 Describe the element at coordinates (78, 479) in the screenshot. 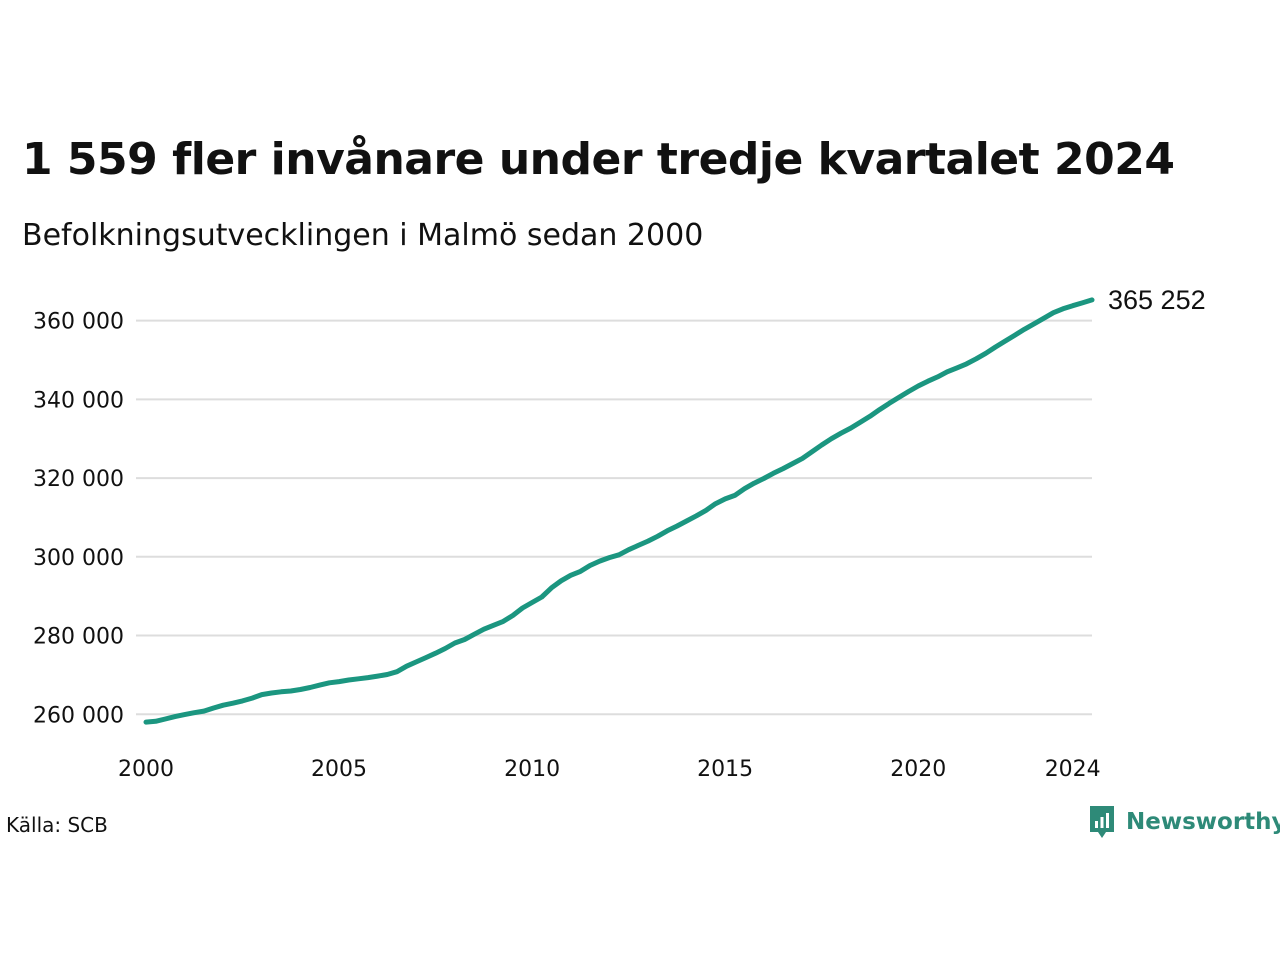

I see `y-tick-label: 320 000` at that location.